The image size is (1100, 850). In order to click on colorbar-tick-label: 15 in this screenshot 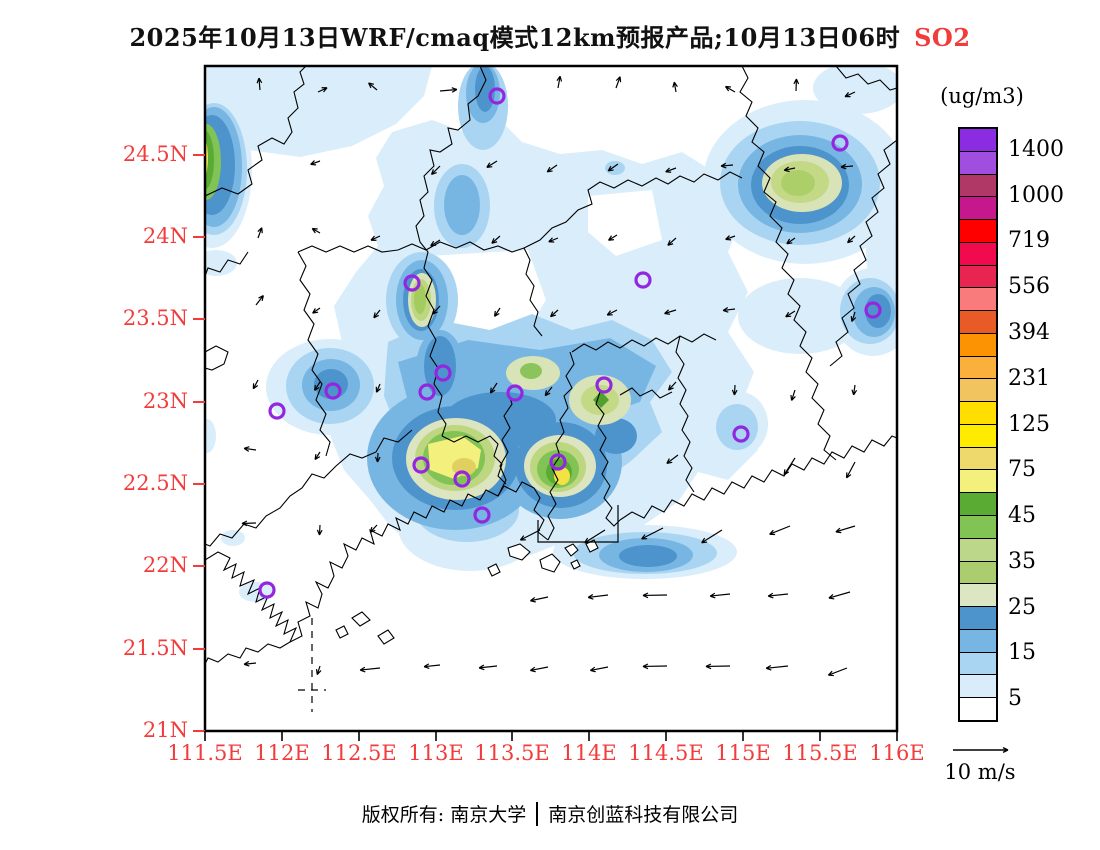, I will do `click(1022, 653)`.